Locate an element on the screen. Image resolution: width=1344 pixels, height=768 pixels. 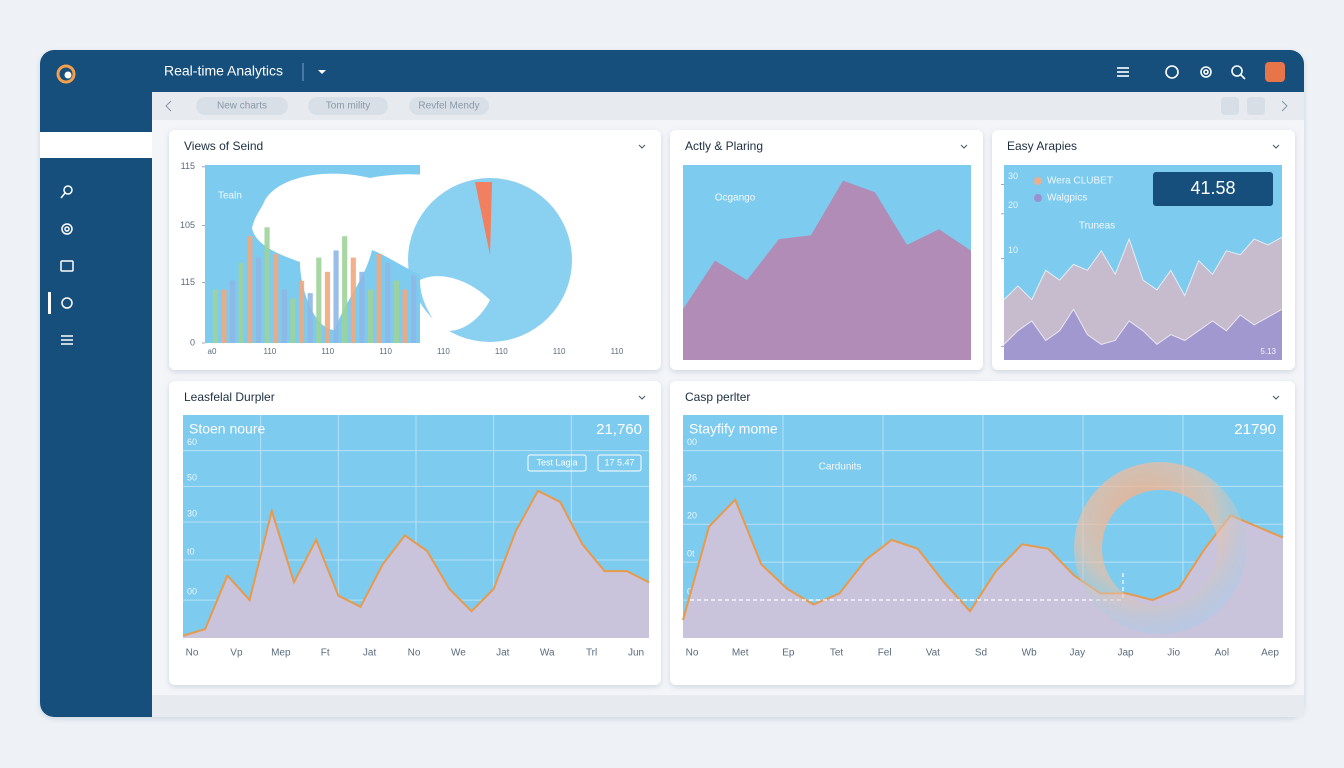
y-tick-label: 20 is located at coordinates (692, 516).